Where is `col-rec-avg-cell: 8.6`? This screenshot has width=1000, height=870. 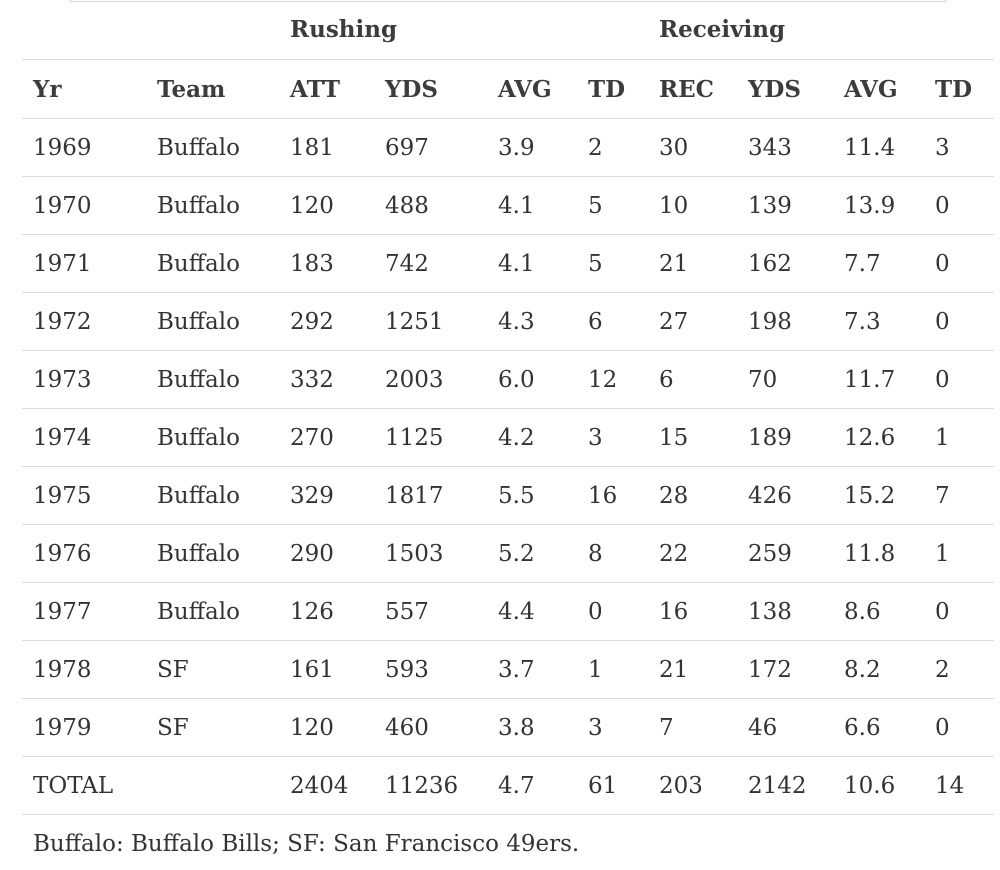 col-rec-avg-cell: 8.6 is located at coordinates (878, 611).